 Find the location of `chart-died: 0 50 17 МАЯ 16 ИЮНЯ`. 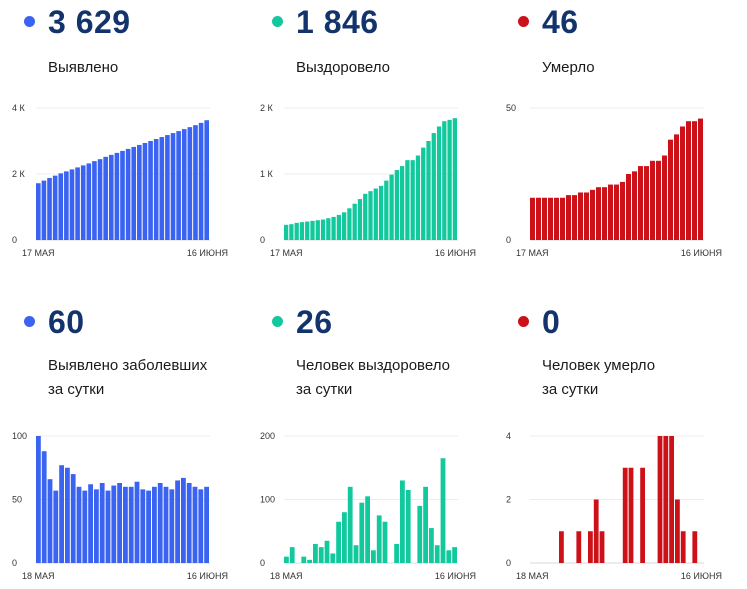

chart-died: 0 50 17 МАЯ 16 ИЮНЯ is located at coordinates (614, 180).